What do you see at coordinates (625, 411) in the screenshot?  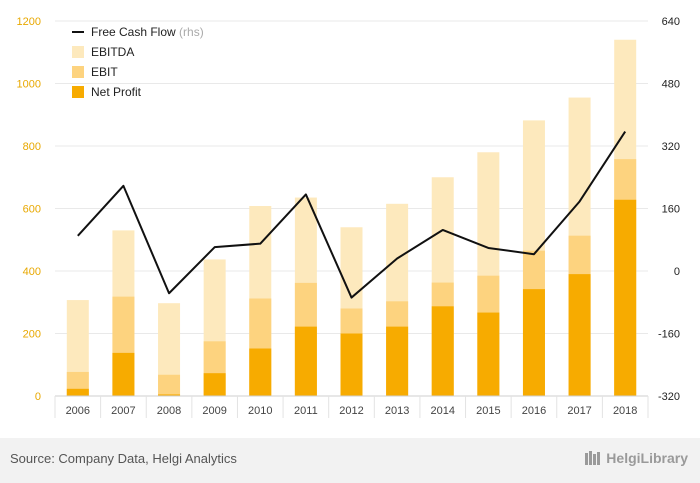 I see `x-tick-label: 2018` at bounding box center [625, 411].